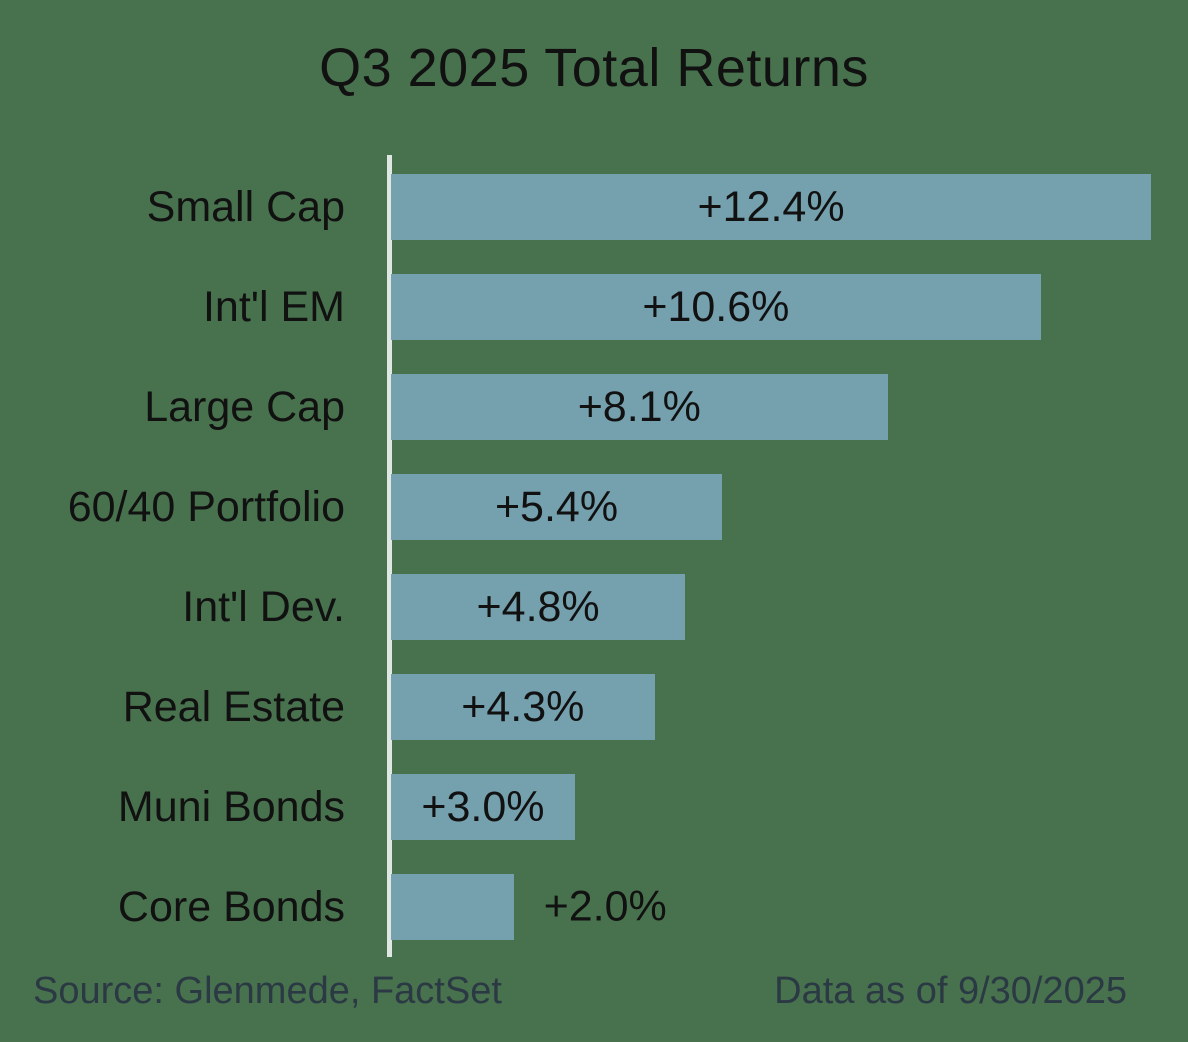 The width and height of the screenshot is (1188, 1042). What do you see at coordinates (389, 556) in the screenshot?
I see `y-axis-line` at bounding box center [389, 556].